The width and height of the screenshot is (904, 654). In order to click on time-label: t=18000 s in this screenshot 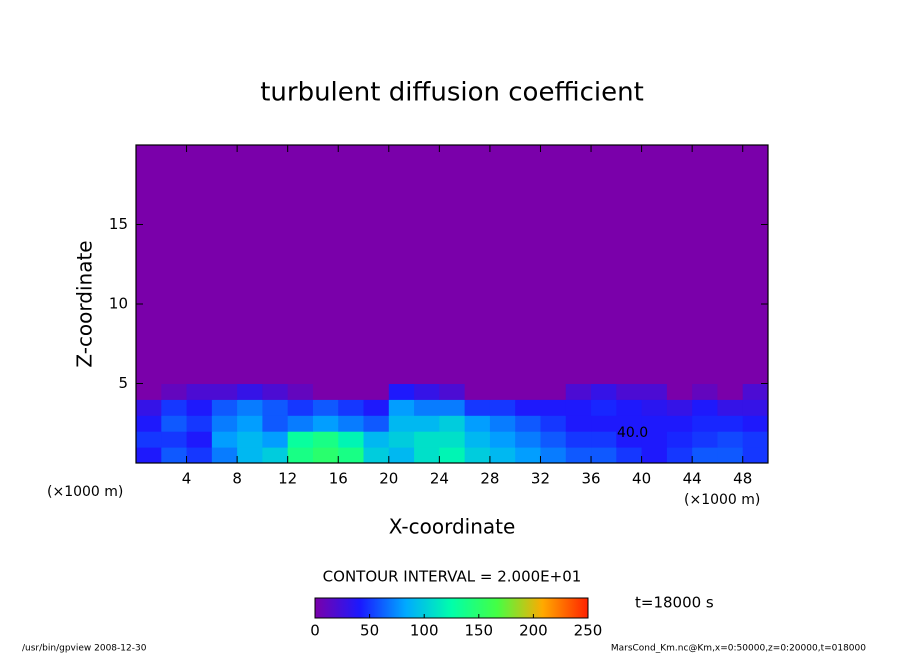, I will do `click(674, 603)`.